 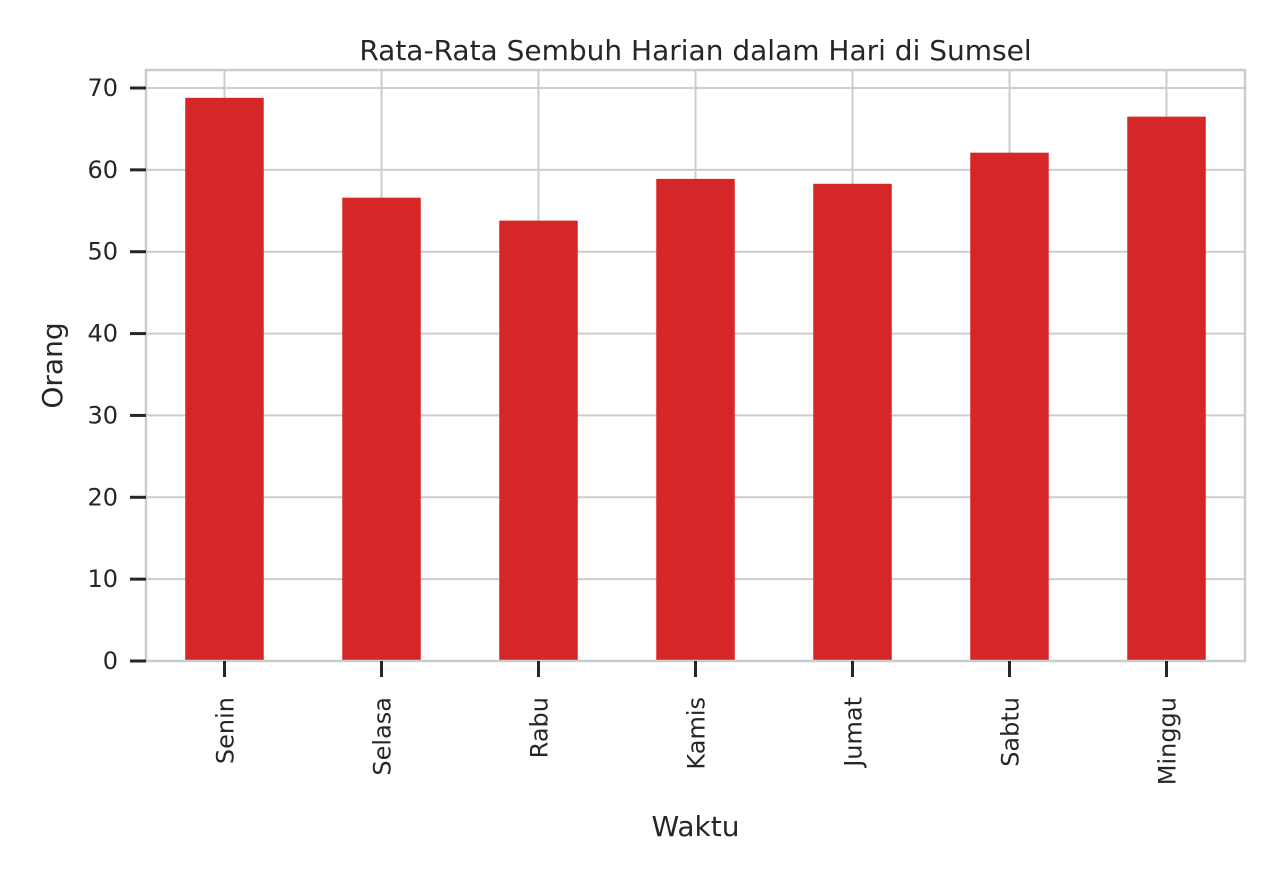 What do you see at coordinates (102, 170) in the screenshot?
I see `y-tick-label: 60` at bounding box center [102, 170].